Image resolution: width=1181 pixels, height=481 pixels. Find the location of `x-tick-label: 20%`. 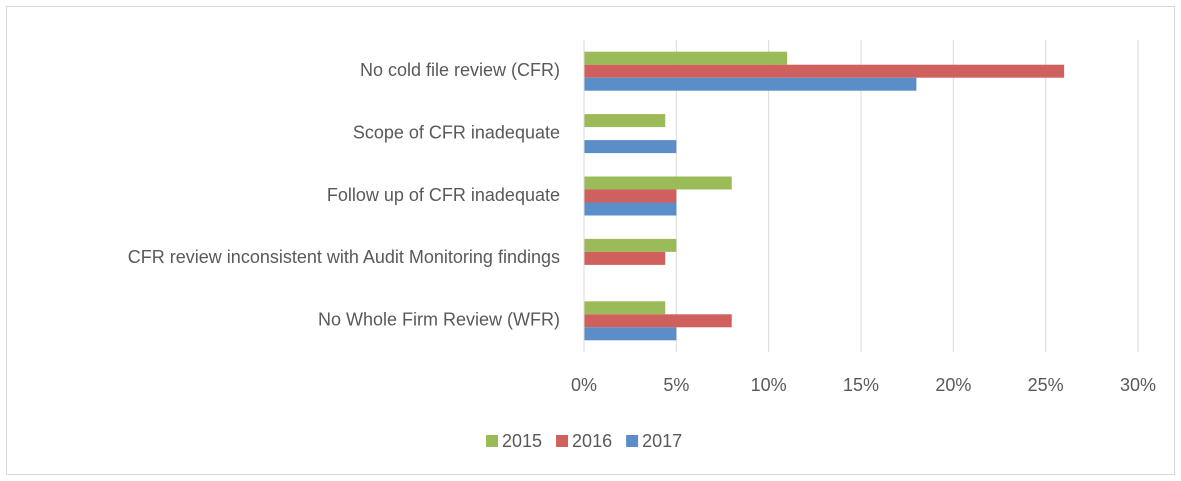

x-tick-label: 20% is located at coordinates (953, 385).